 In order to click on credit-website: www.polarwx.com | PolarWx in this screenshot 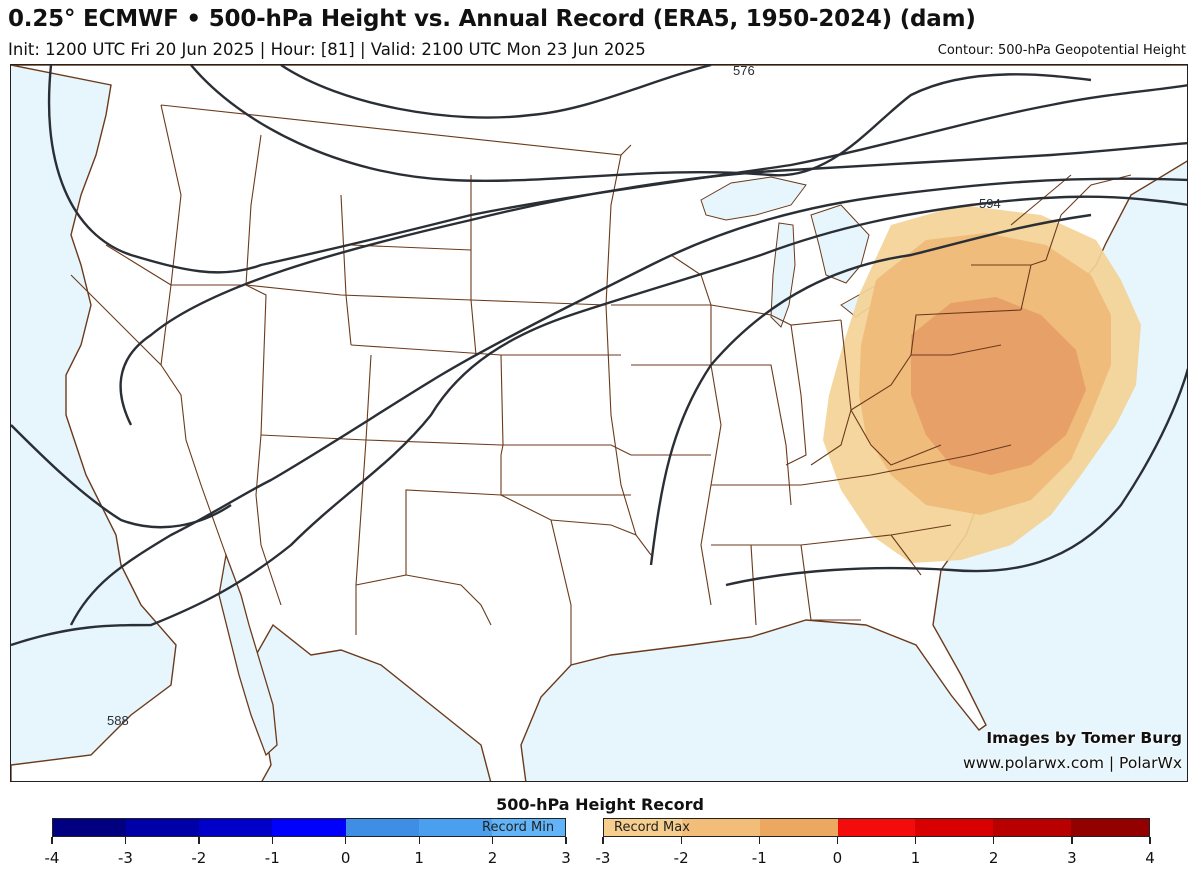, I will do `click(1072, 763)`.